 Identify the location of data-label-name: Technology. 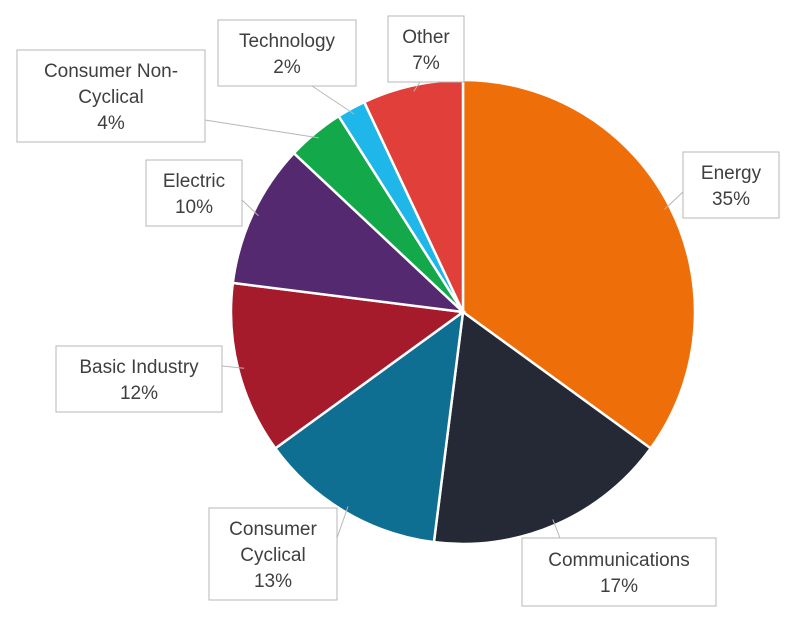
(287, 41).